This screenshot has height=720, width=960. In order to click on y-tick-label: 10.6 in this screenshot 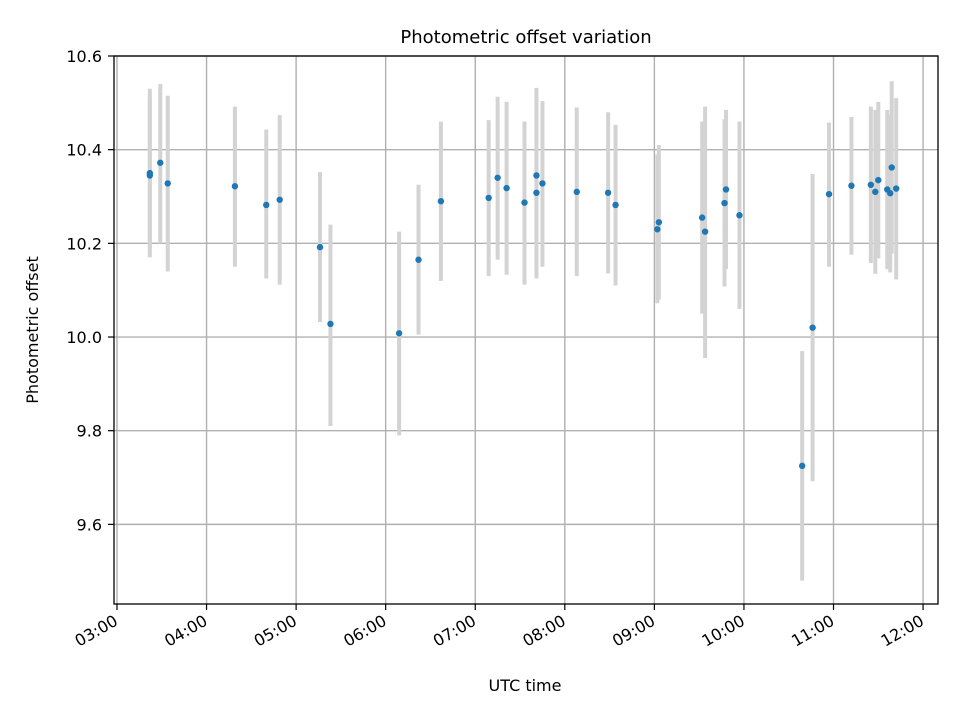, I will do `click(84, 56)`.